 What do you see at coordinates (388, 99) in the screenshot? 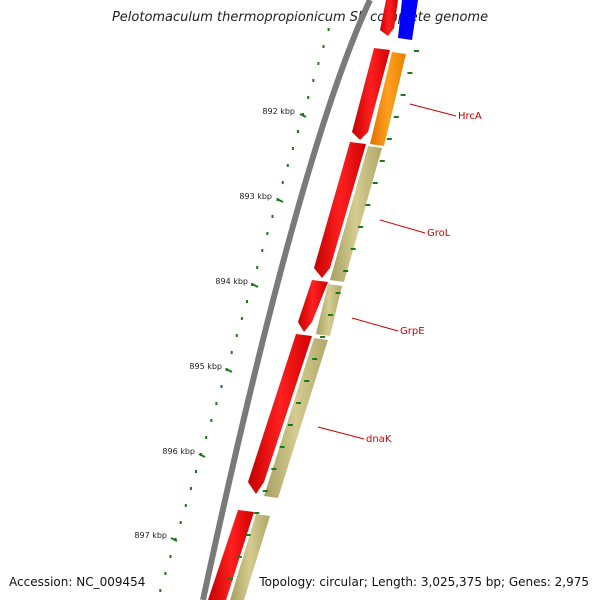
I see `gene-hrcA-bar` at bounding box center [388, 99].